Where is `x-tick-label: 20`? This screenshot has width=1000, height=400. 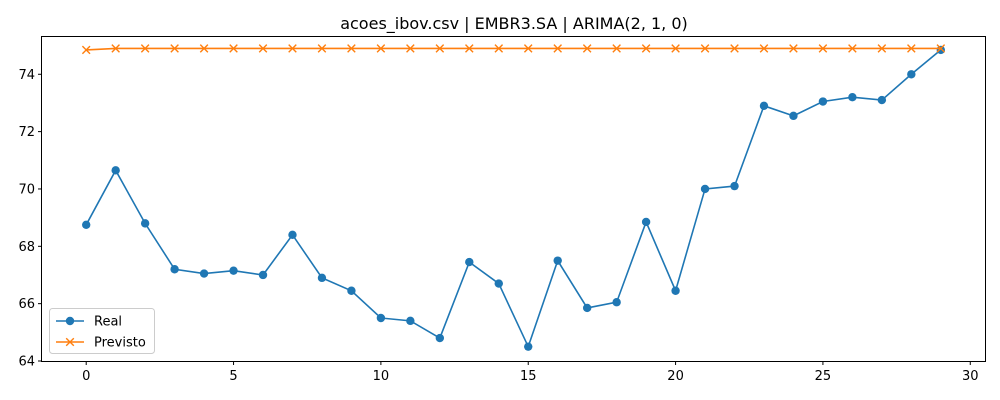
x-tick-label: 20 is located at coordinates (675, 376).